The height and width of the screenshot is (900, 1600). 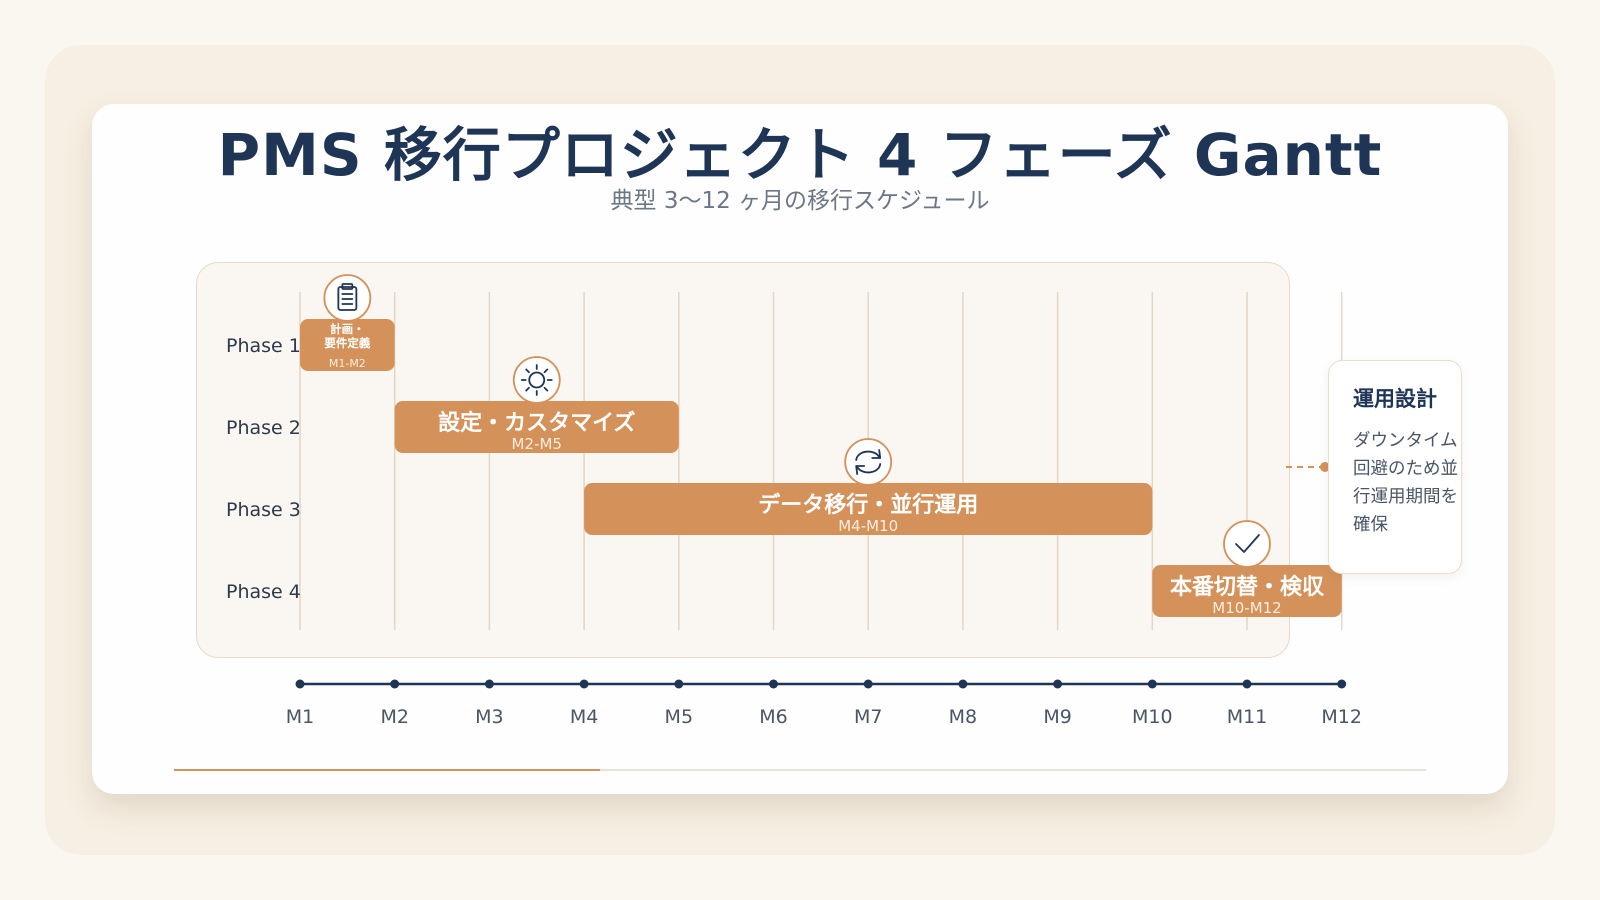 I want to click on bar-label: 要件定義, so click(x=347, y=343).